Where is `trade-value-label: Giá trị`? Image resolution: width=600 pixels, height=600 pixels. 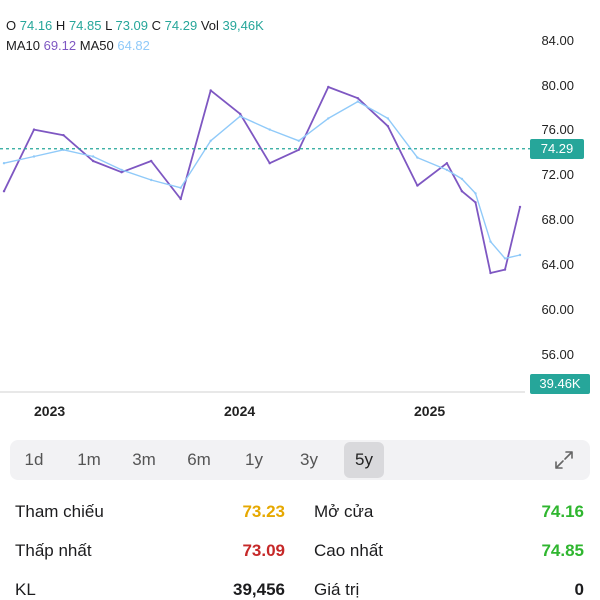
trade-value-label: Giá trị is located at coordinates (337, 589).